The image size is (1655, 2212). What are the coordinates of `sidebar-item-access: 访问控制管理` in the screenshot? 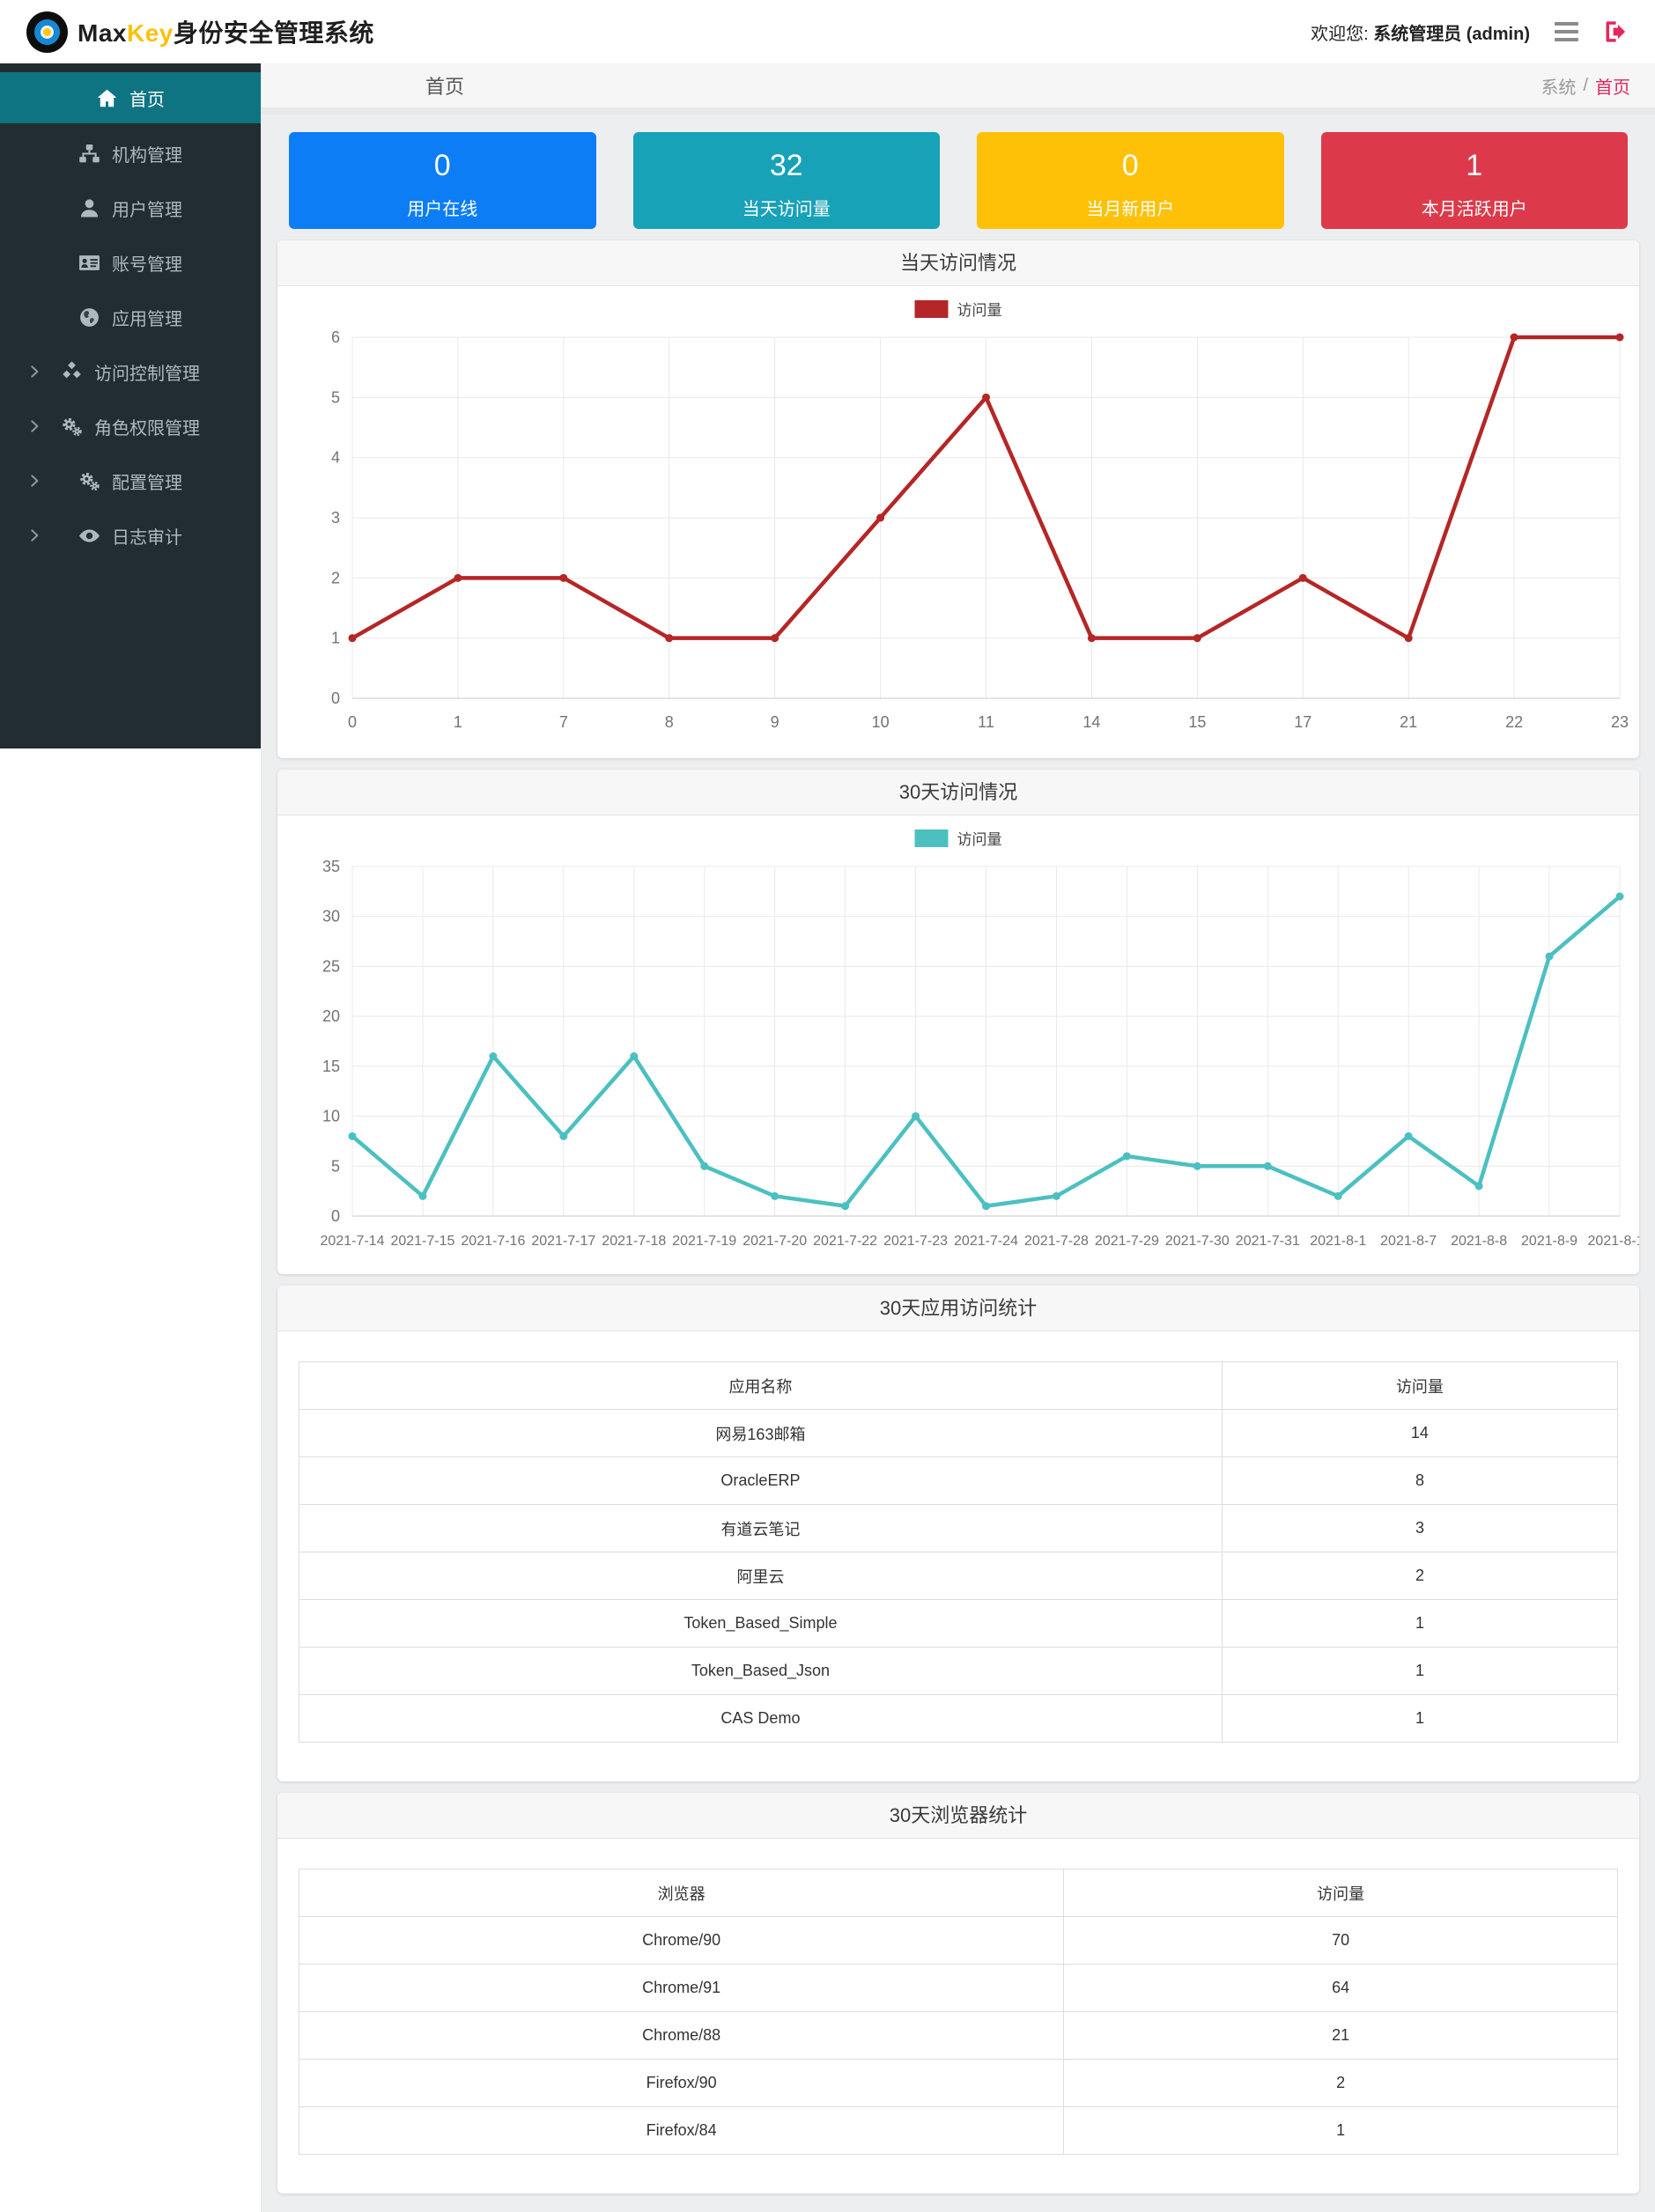 It's located at (130, 371).